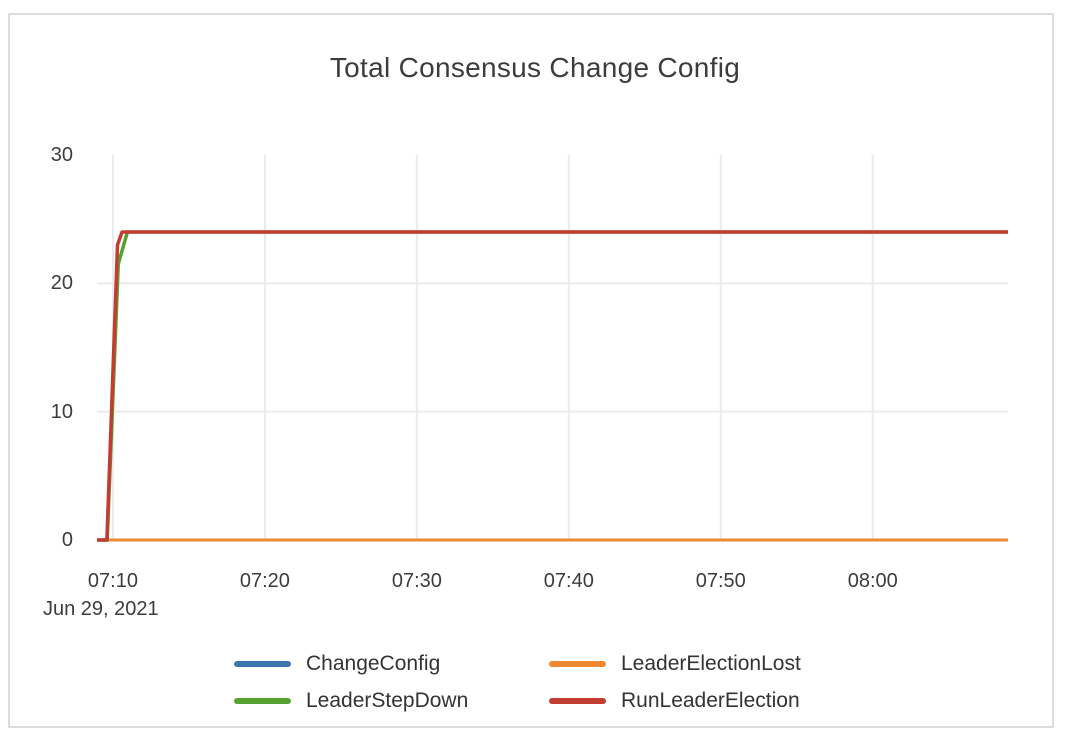  What do you see at coordinates (61, 155) in the screenshot?
I see `y-tick-label-30: 30` at bounding box center [61, 155].